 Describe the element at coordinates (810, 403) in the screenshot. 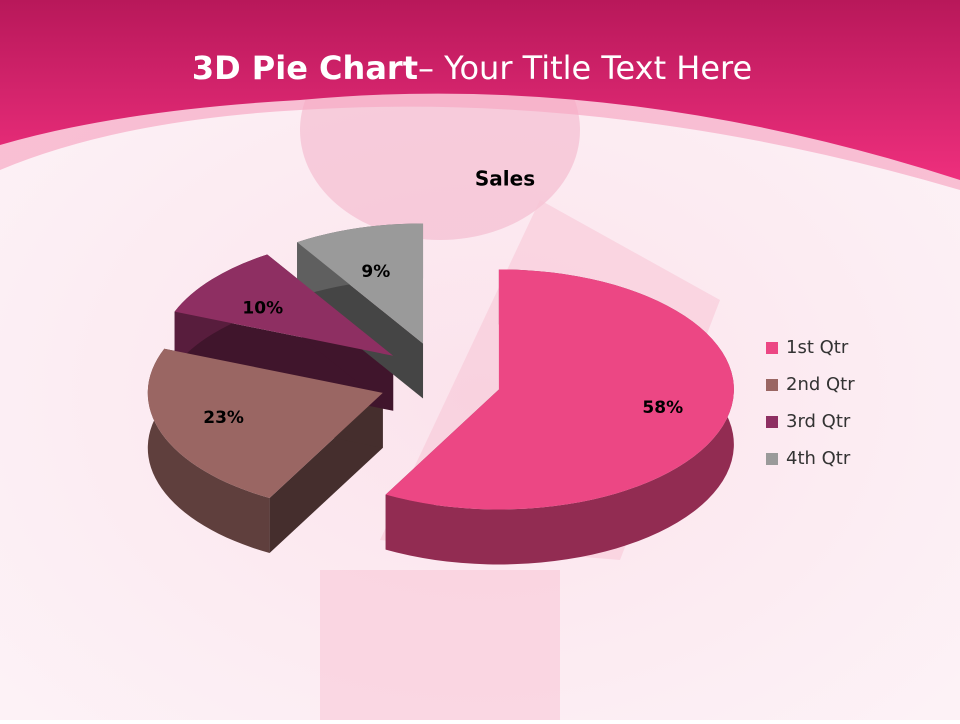

I see `legend: 1st Qtr 2nd Qtr 3rd Qtr 4th Qtr` at that location.